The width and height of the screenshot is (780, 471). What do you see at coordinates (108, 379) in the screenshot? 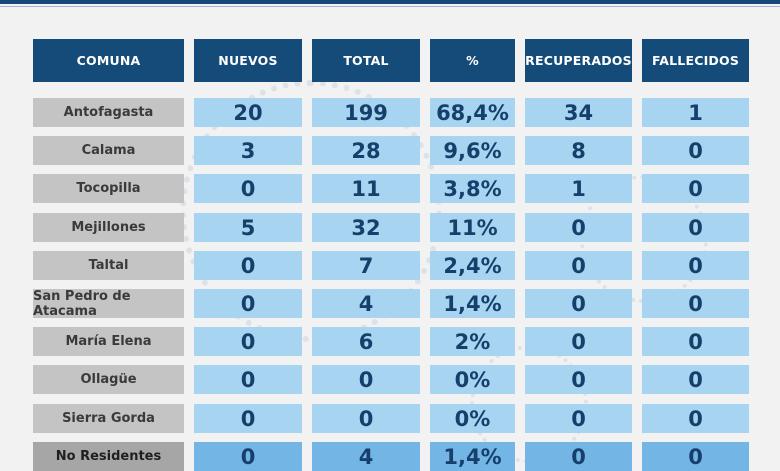
I see `comuna-name: Ollagüe` at bounding box center [108, 379].